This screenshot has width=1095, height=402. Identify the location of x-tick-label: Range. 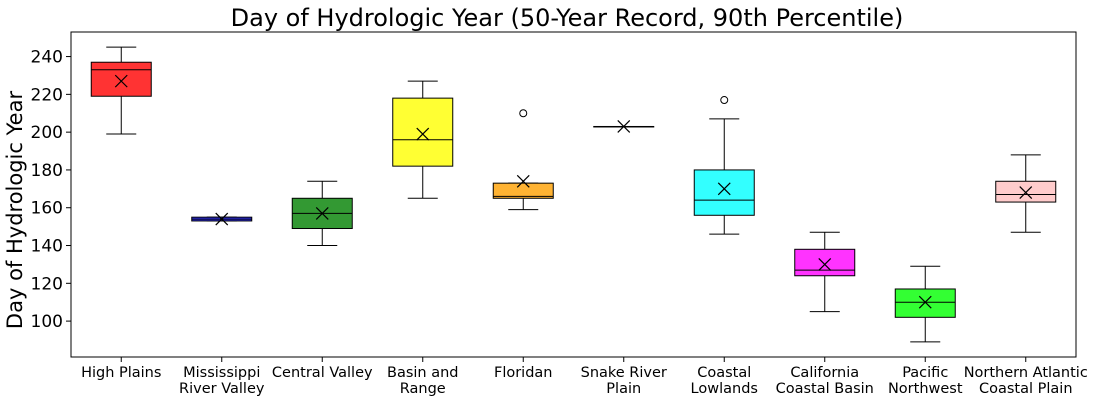
(423, 389).